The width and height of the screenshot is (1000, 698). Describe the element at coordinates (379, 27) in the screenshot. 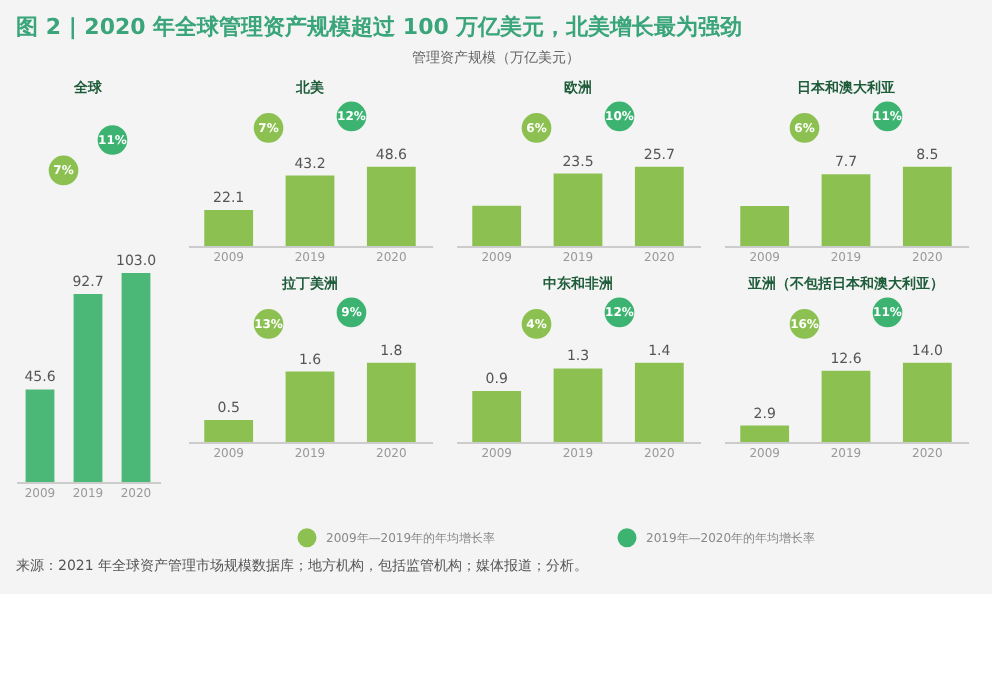

I see `text: 图 2 | 2020 年全球管理资产规模超过 100 万亿美元，北美增长最为强劲` at that location.